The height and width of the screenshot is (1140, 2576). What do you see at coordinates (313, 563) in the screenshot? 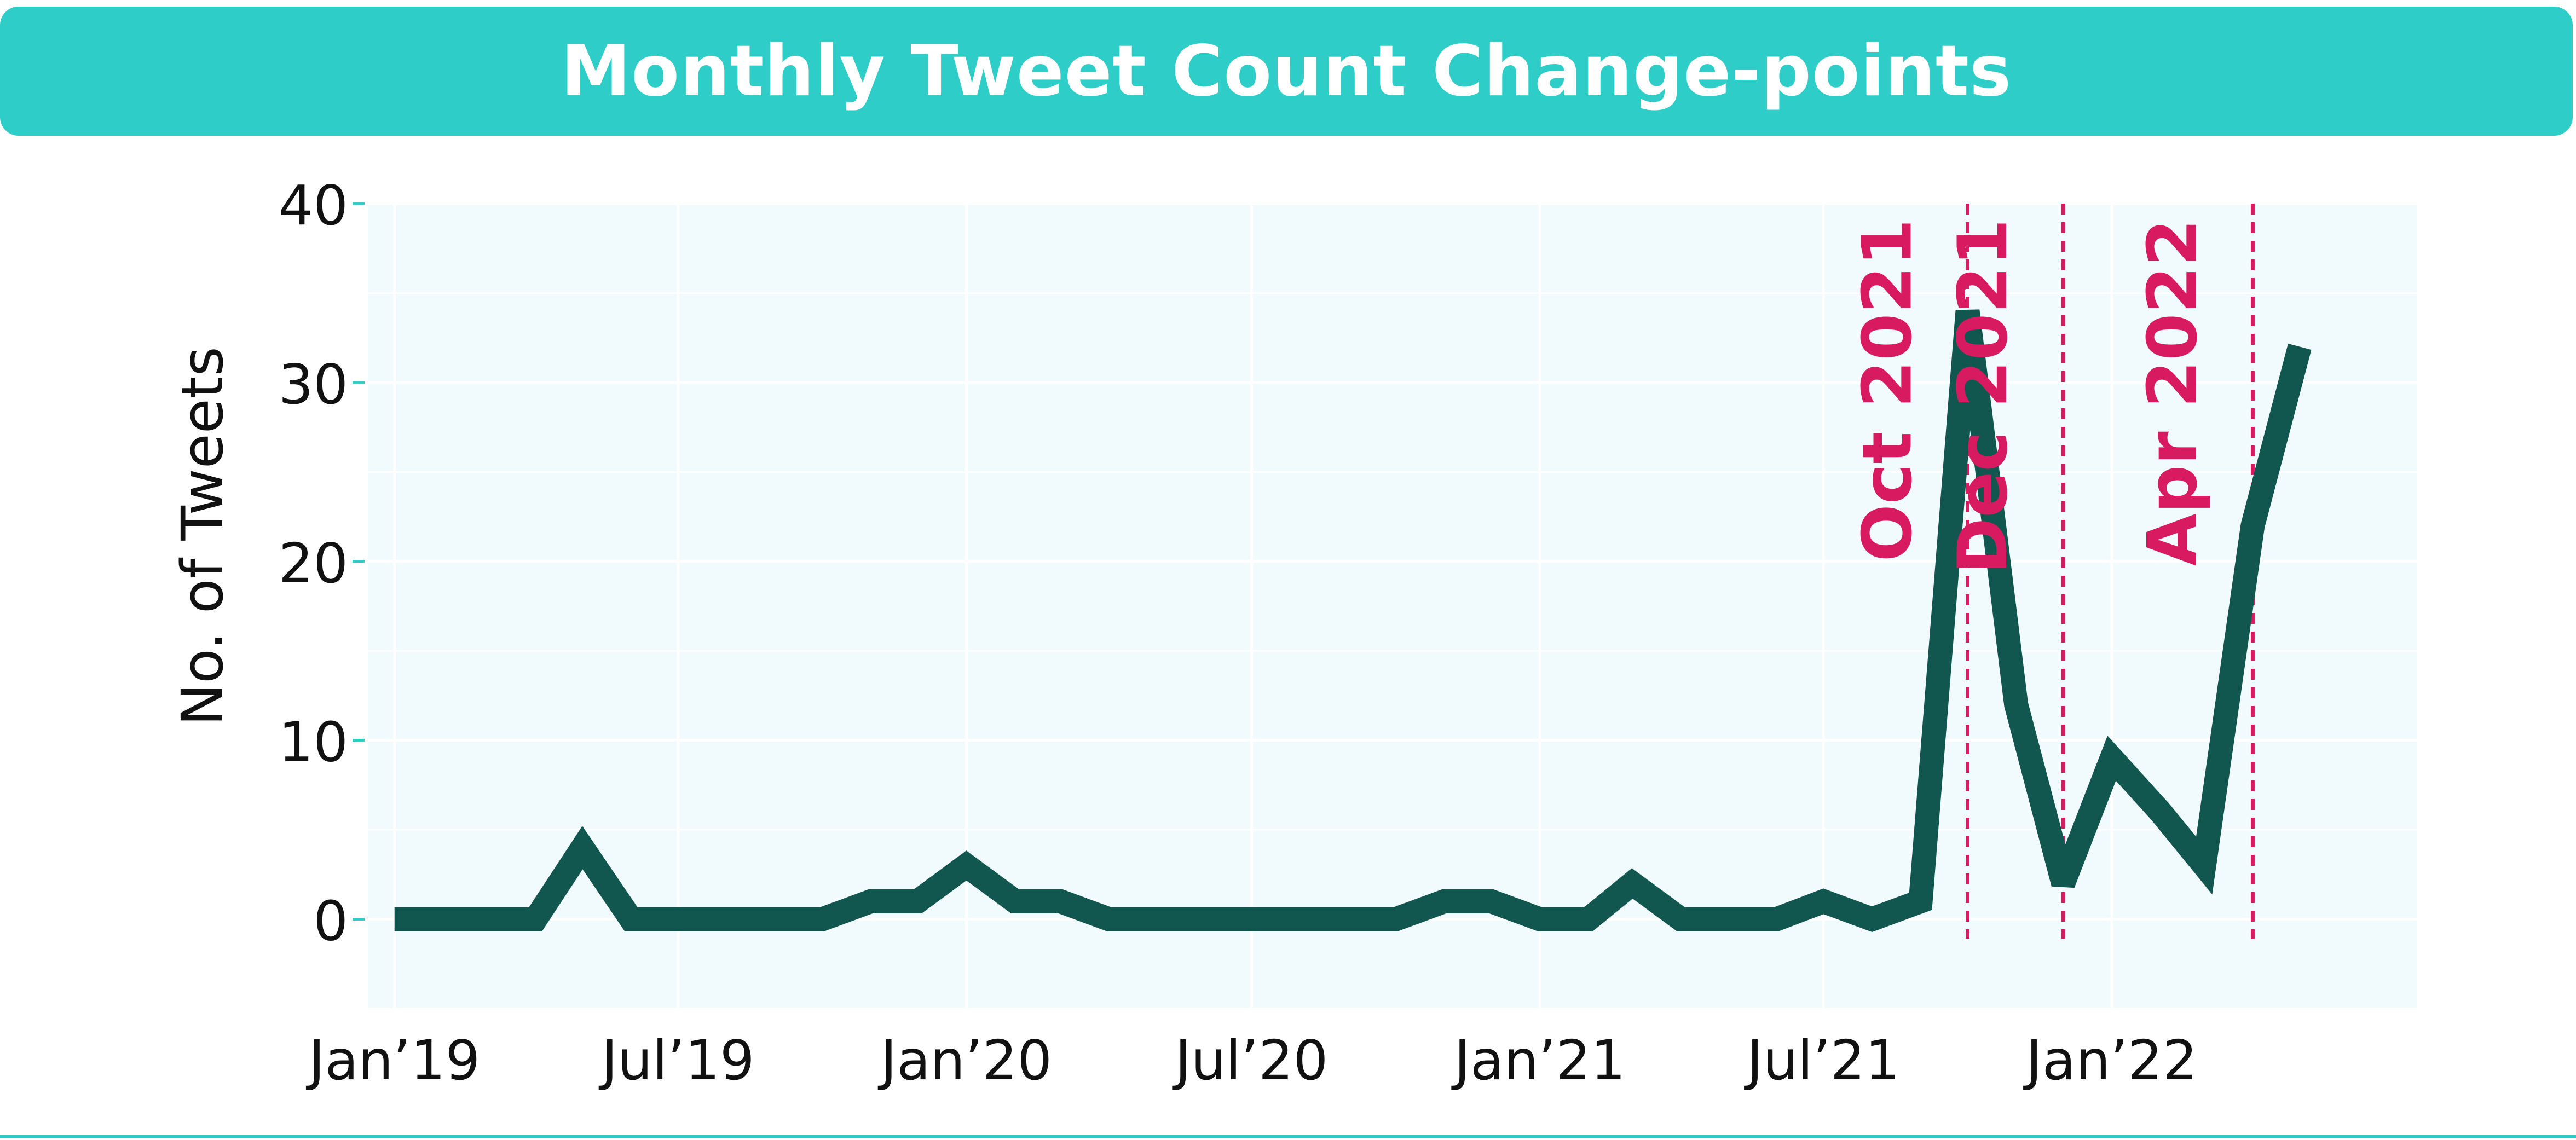
I see `y-tick-label: 20` at bounding box center [313, 563].